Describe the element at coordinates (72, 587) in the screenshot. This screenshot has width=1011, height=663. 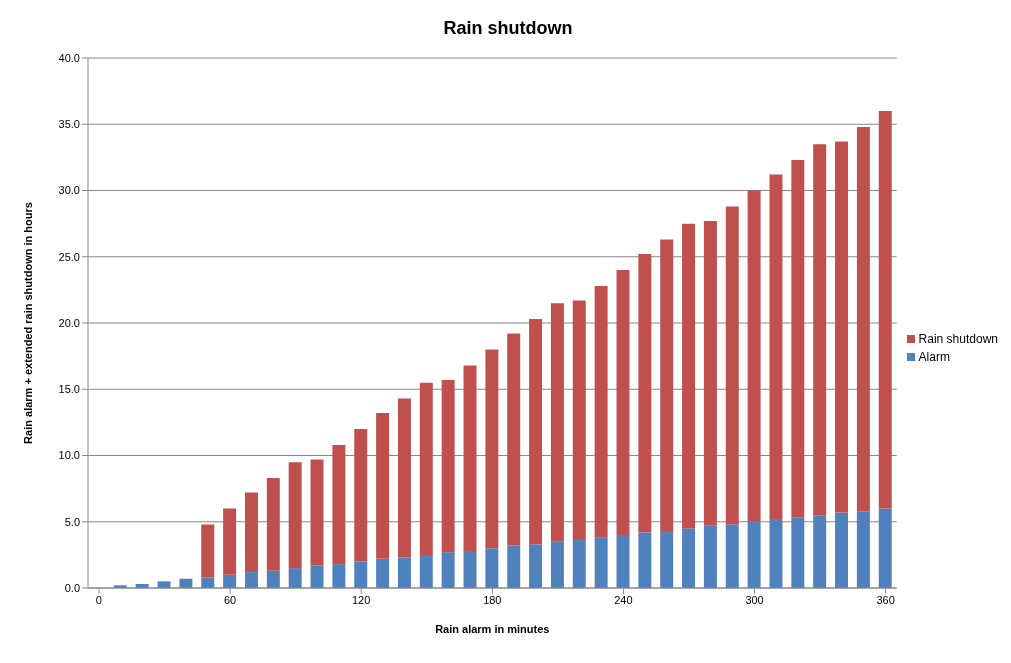
I see `y-tick-label: 0.0` at that location.